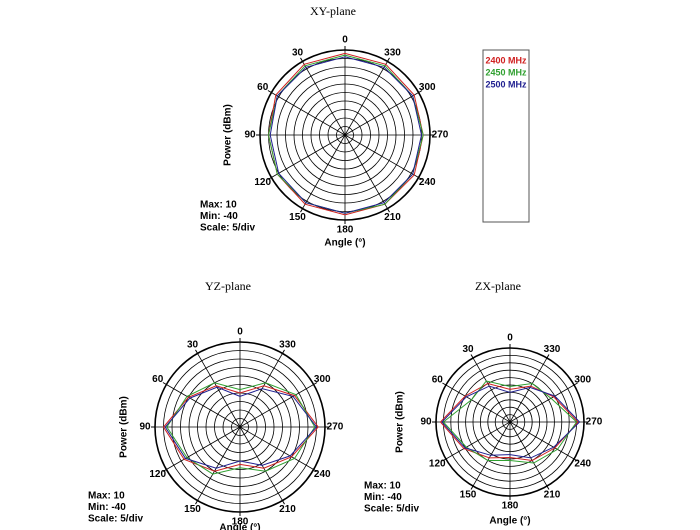 This screenshot has height=530, width=700. I want to click on x-axis-label: Angle (°), so click(239, 526).